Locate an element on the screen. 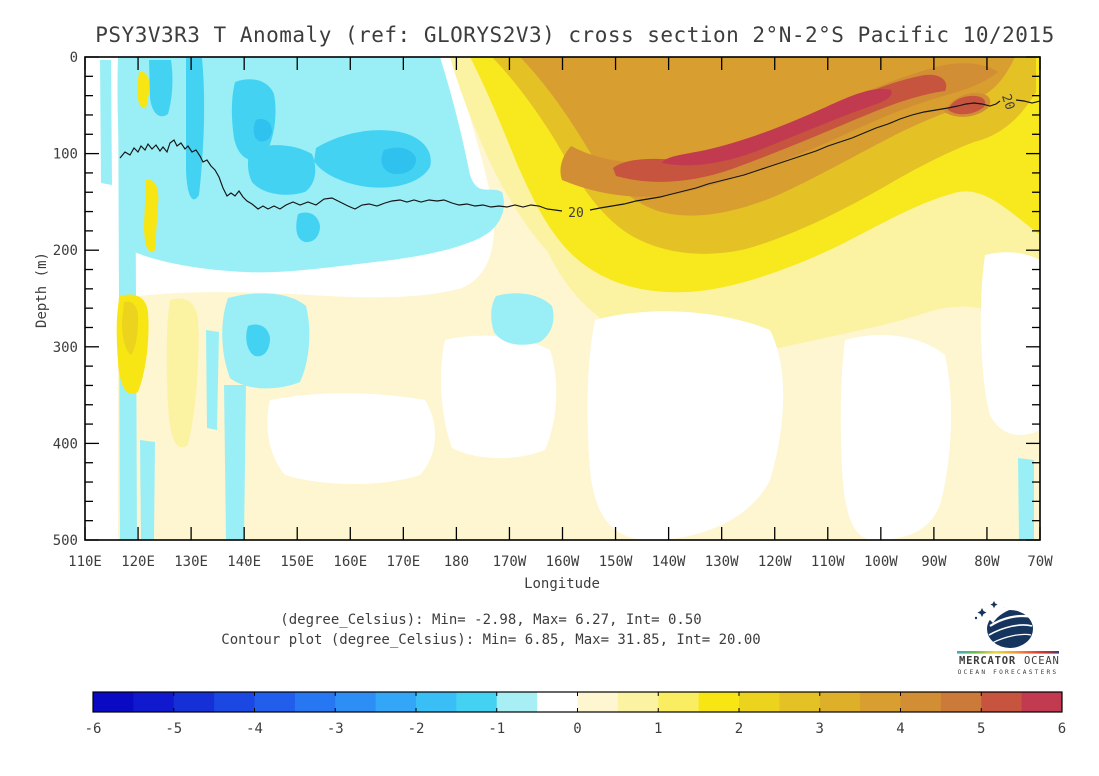 The width and height of the screenshot is (1099, 776). x-tick-label: 100W is located at coordinates (881, 562).